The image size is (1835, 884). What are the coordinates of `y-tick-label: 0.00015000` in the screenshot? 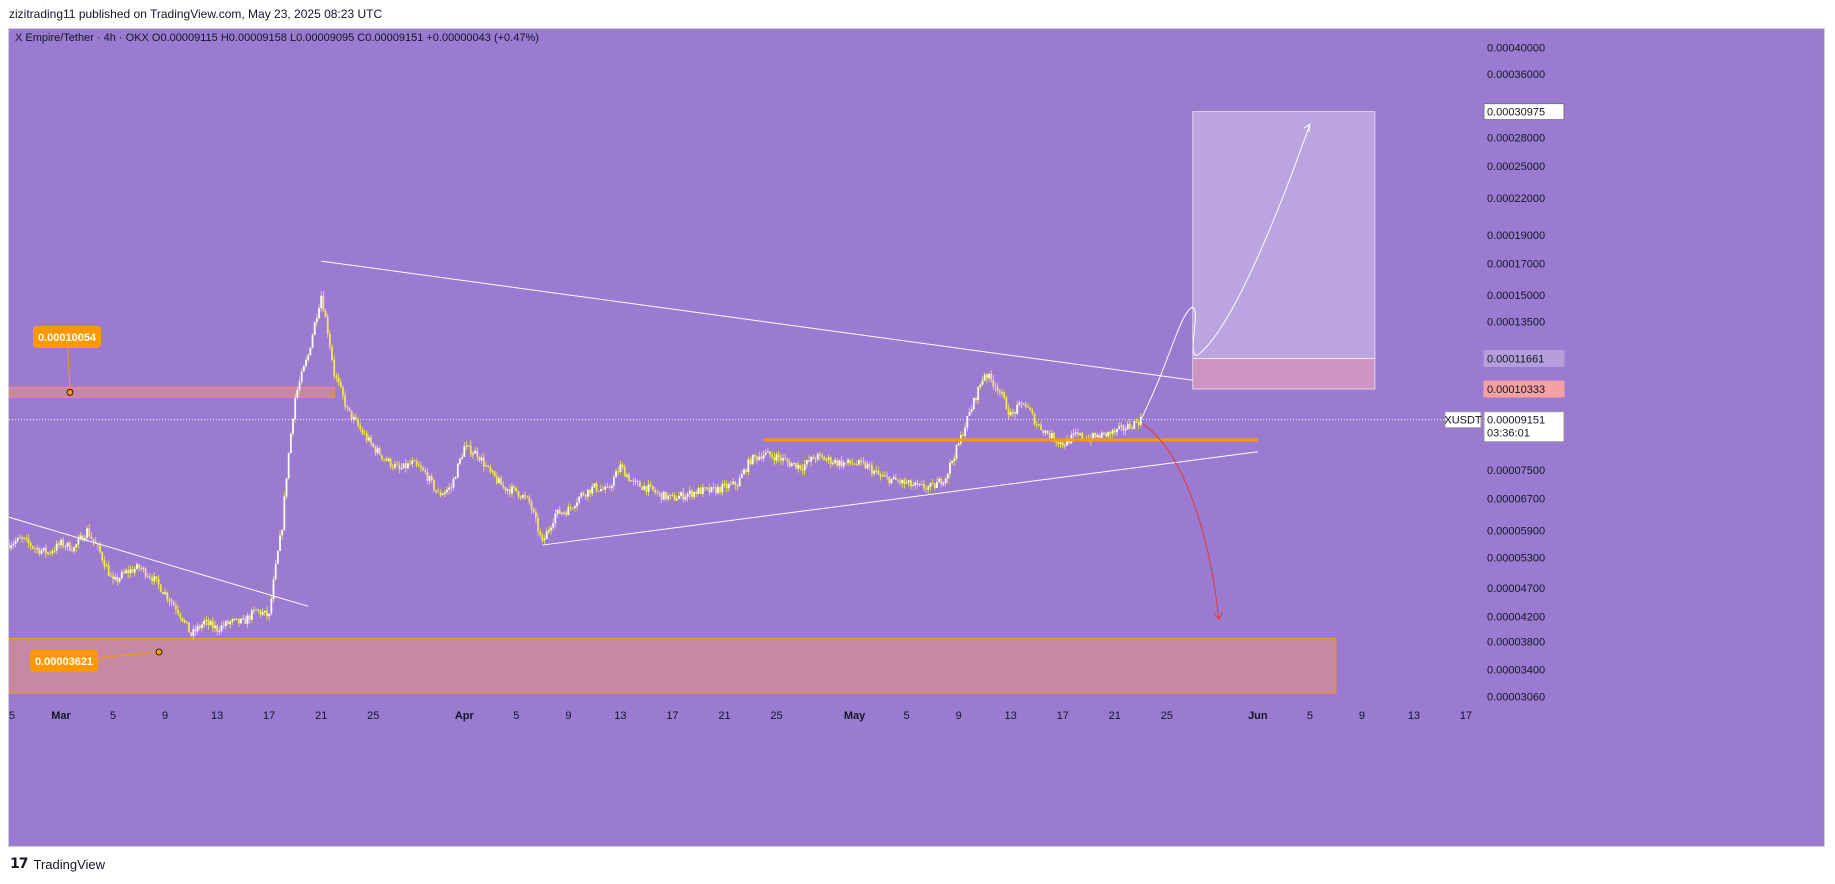 It's located at (1516, 296).